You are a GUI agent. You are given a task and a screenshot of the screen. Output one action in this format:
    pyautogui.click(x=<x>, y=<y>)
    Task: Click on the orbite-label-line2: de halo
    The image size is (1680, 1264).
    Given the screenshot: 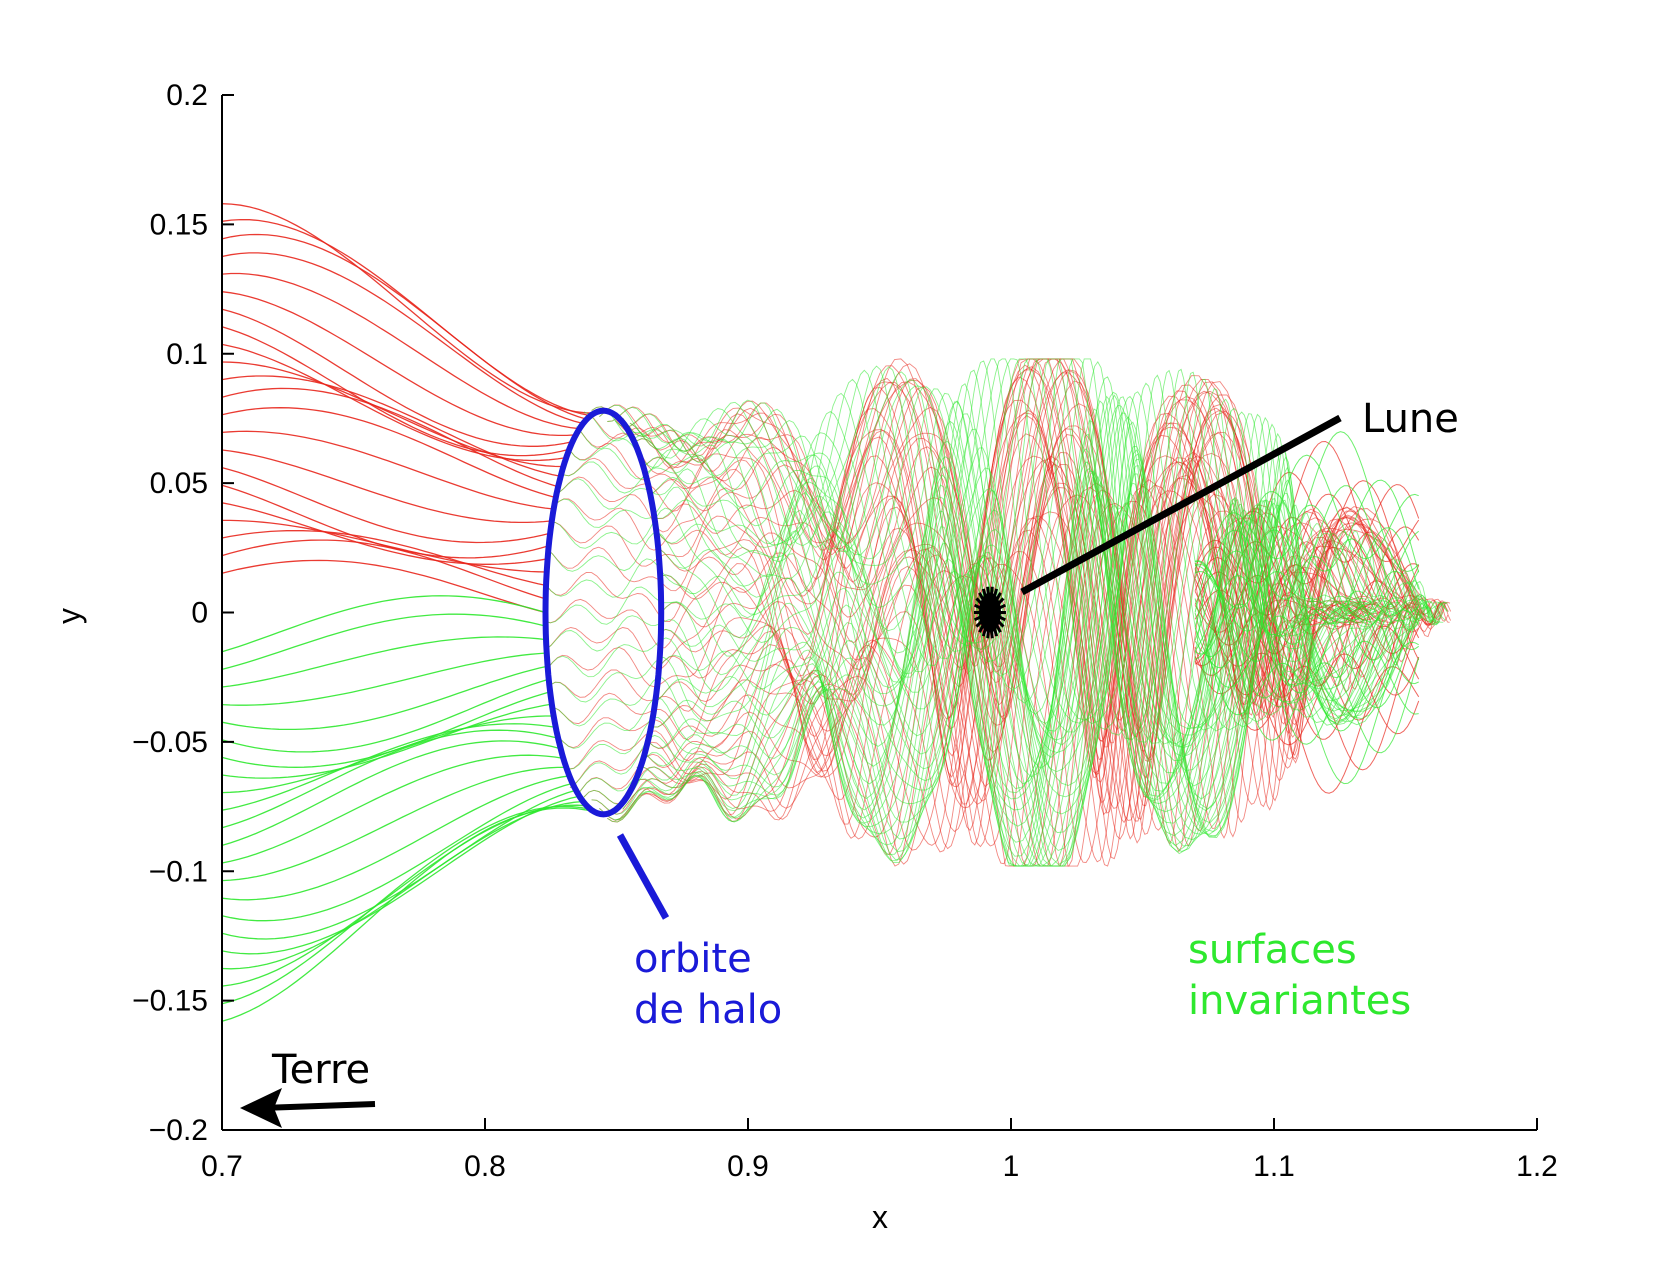 What is the action you would take?
    pyautogui.click(x=708, y=1010)
    